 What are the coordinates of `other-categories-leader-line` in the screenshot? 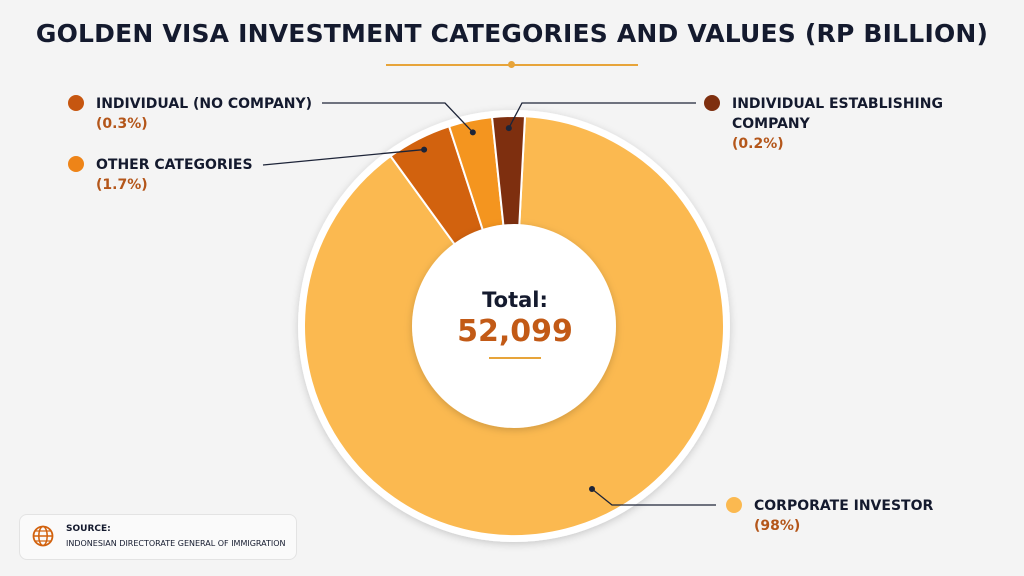 It's located at (343, 157).